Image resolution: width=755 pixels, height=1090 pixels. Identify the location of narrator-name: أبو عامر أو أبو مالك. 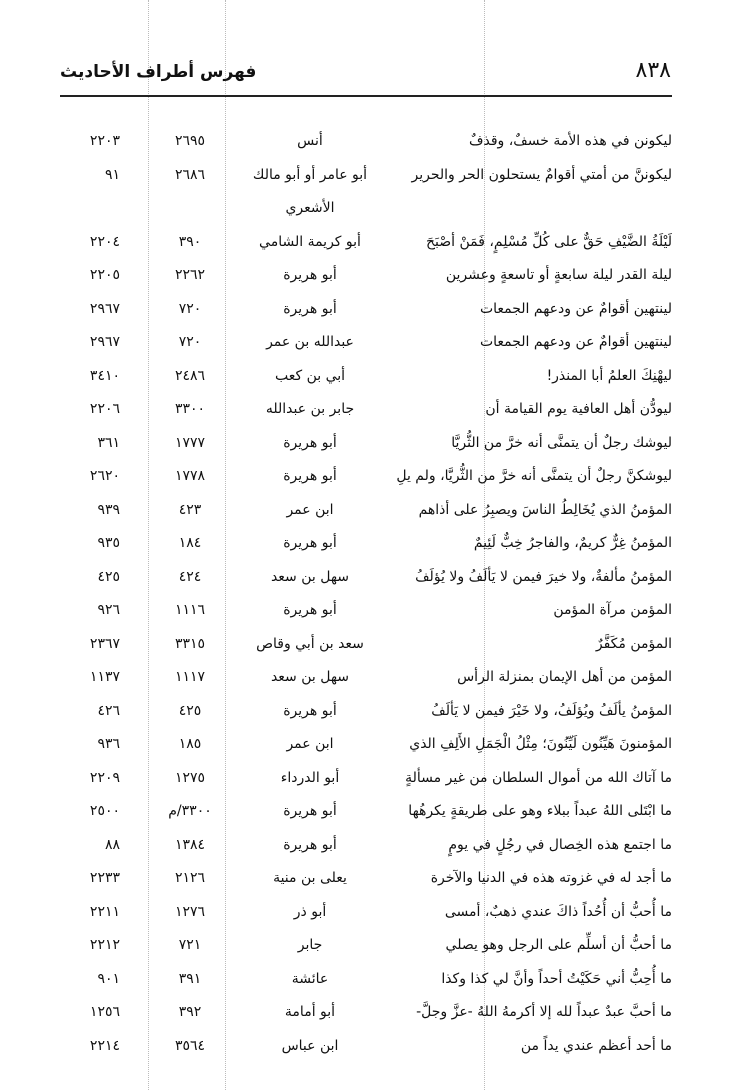
(310, 174).